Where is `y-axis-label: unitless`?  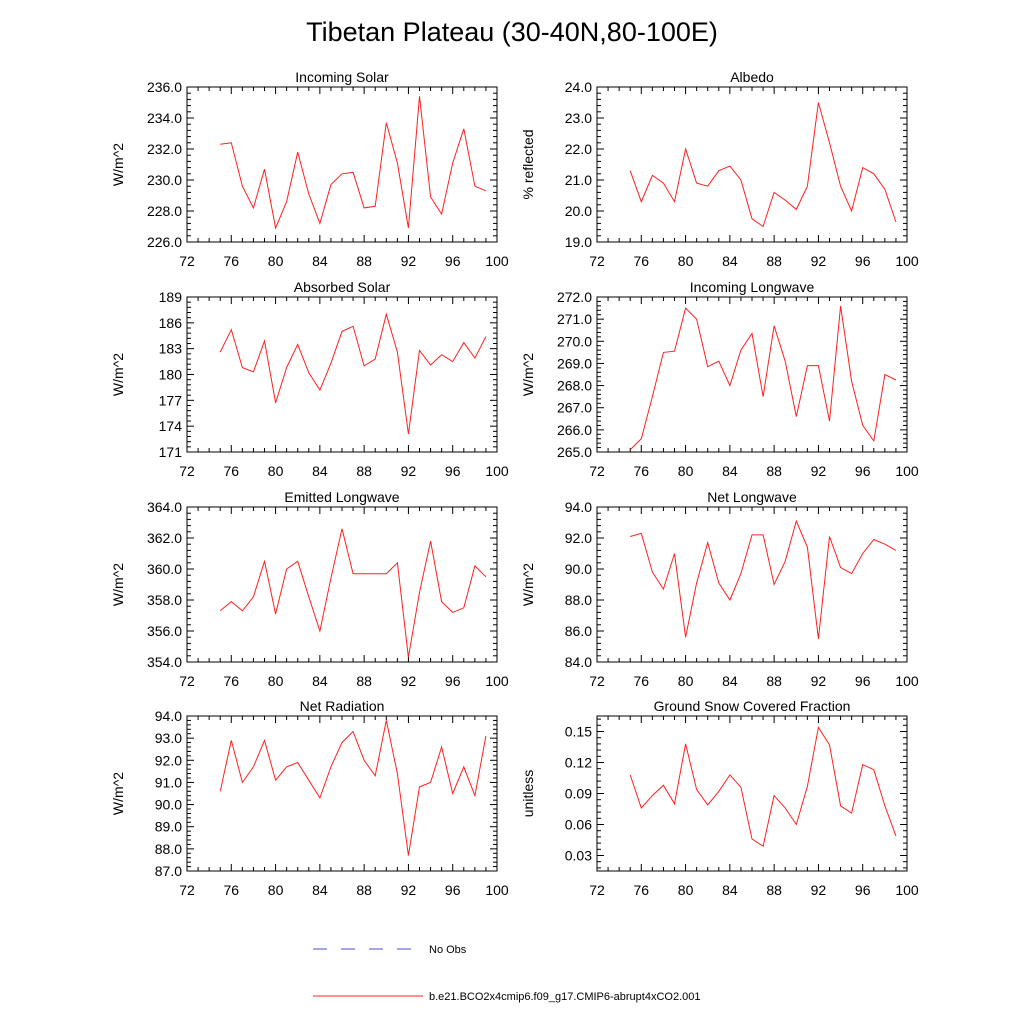 y-axis-label: unitless is located at coordinates (528, 793).